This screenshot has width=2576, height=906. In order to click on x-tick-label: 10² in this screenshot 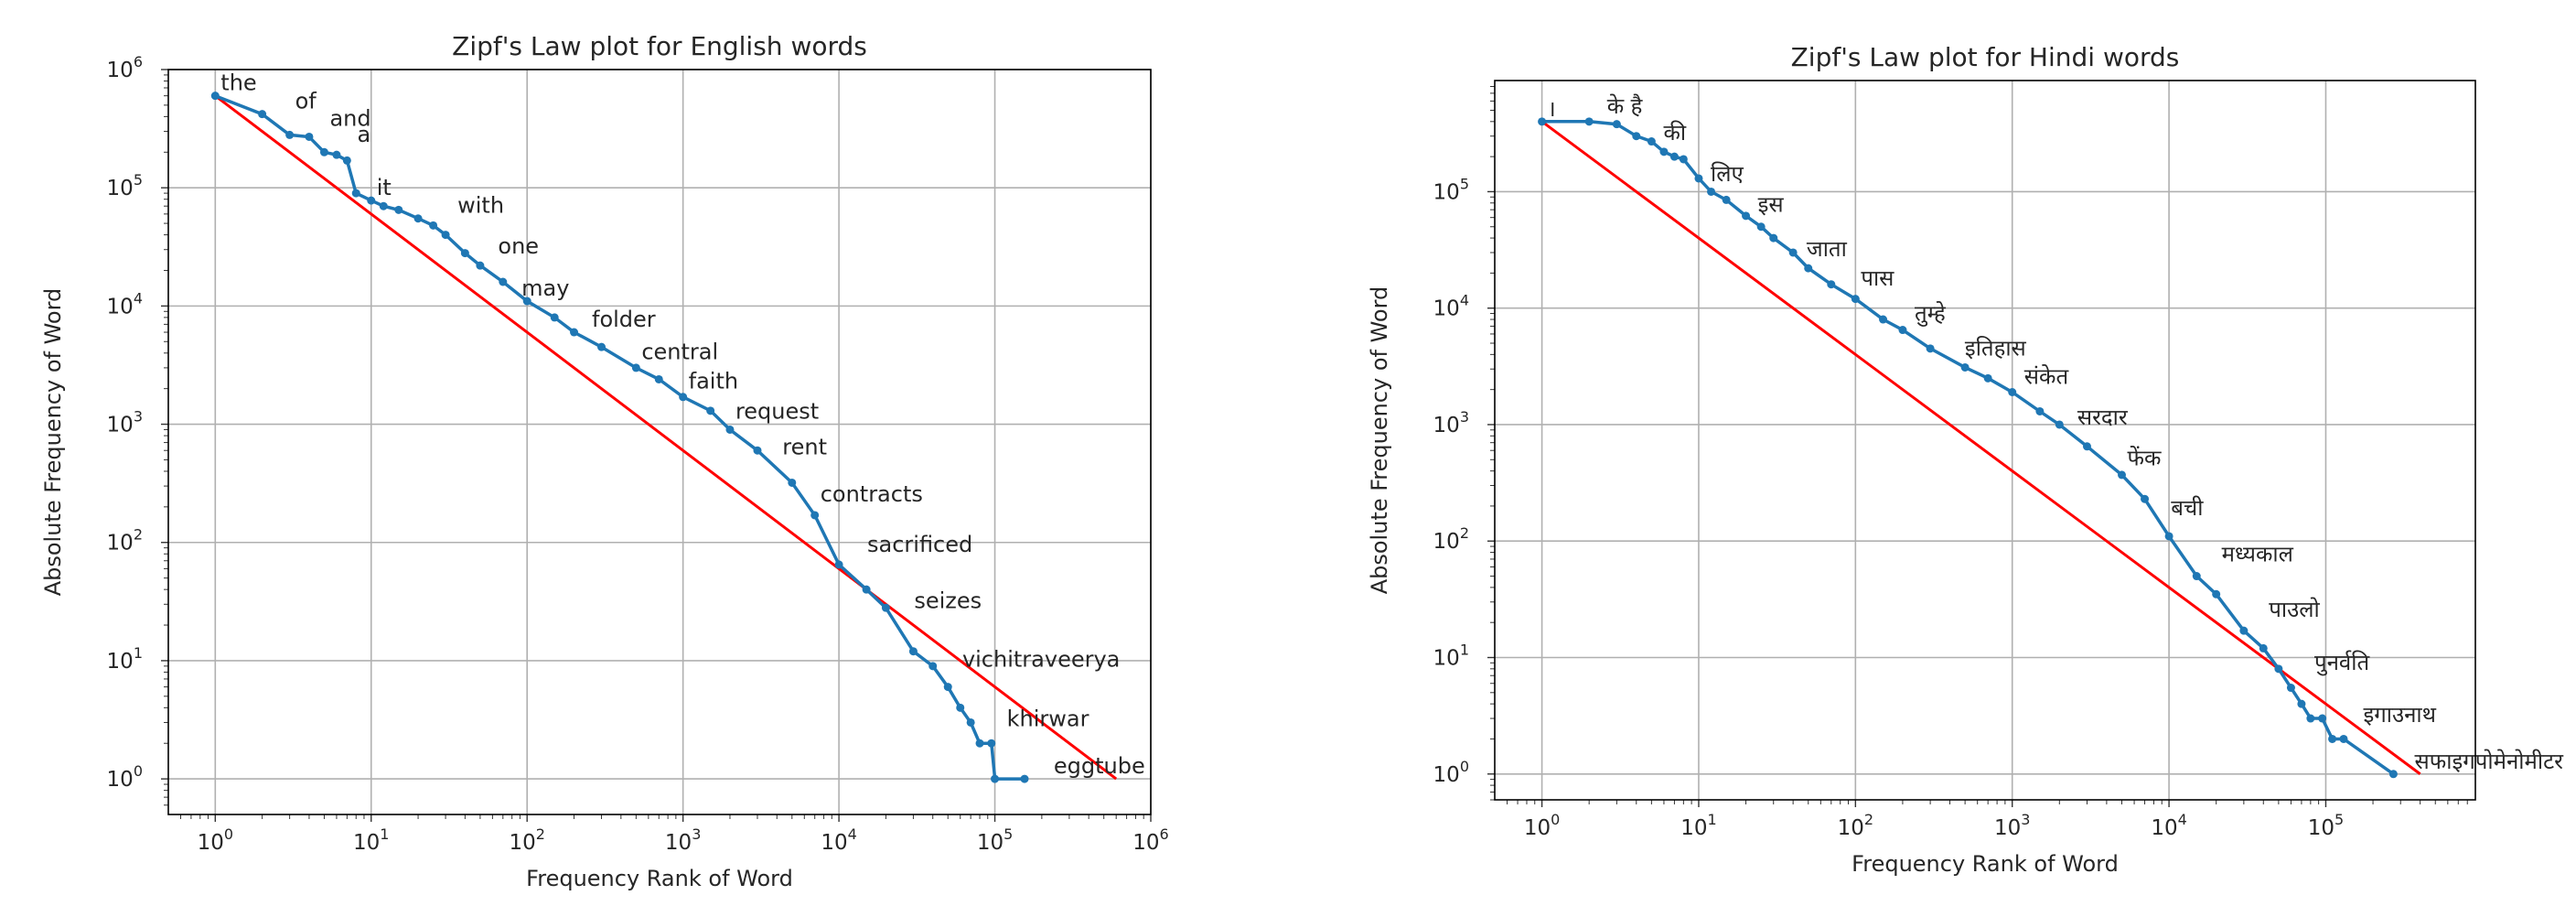, I will do `click(1855, 826)`.